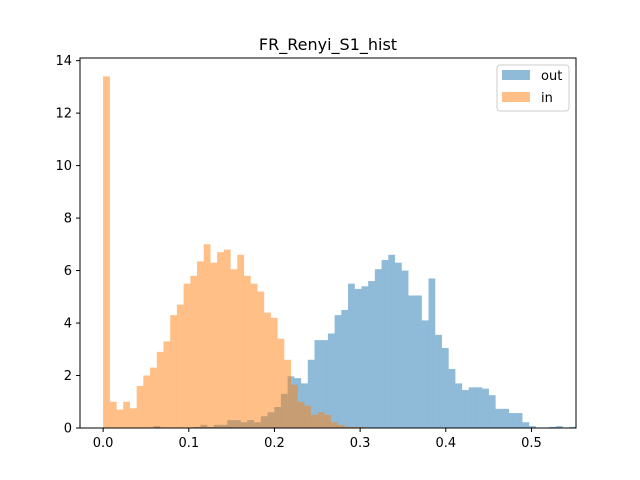 Image resolution: width=640 pixels, height=480 pixels. I want to click on x-axis: 0.0 0.1 0.2 0.3 0.4 0.5, so click(317, 439).